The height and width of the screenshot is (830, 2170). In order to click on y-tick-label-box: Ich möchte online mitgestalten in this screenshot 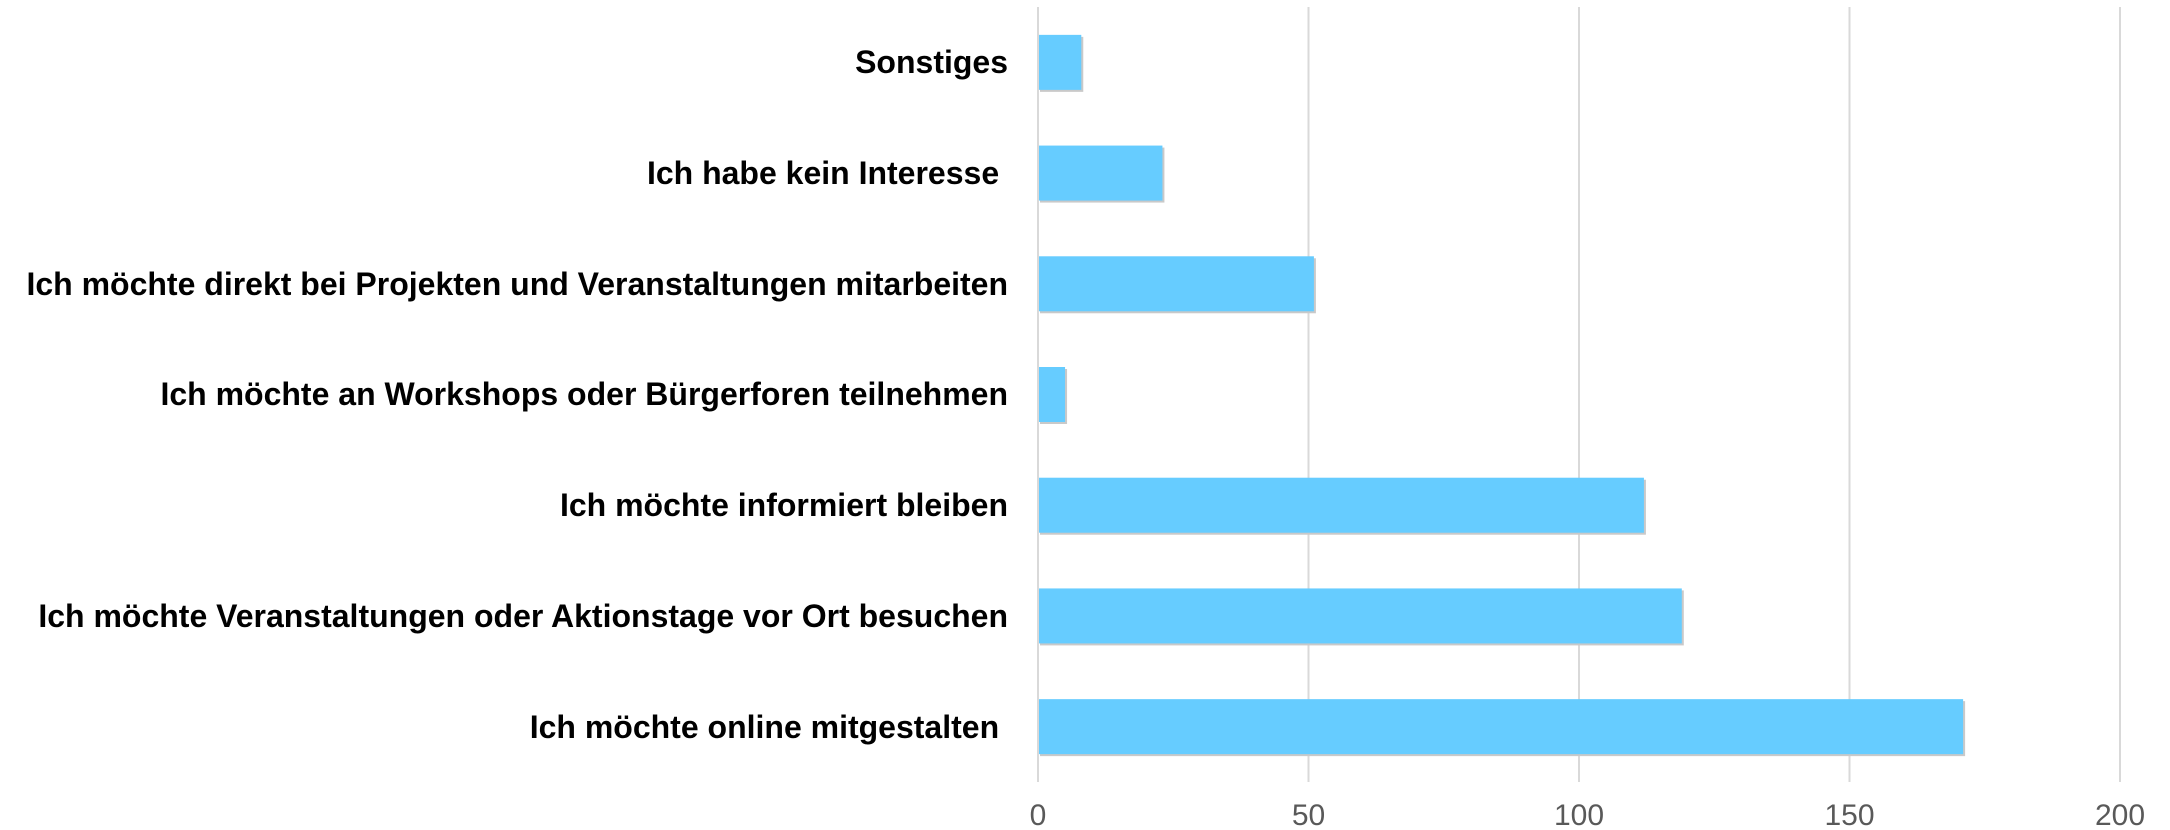, I will do `click(508, 726)`.